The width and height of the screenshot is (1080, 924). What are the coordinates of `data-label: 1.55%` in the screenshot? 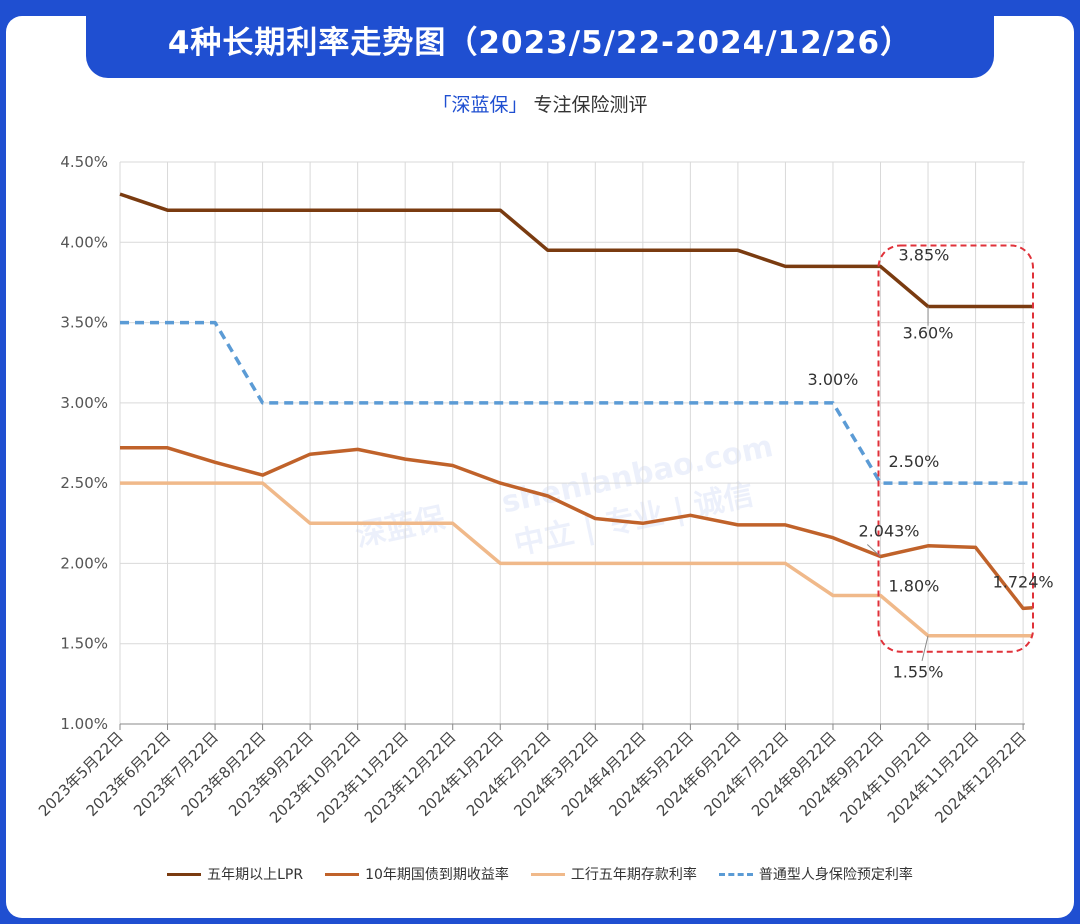 It's located at (918, 672).